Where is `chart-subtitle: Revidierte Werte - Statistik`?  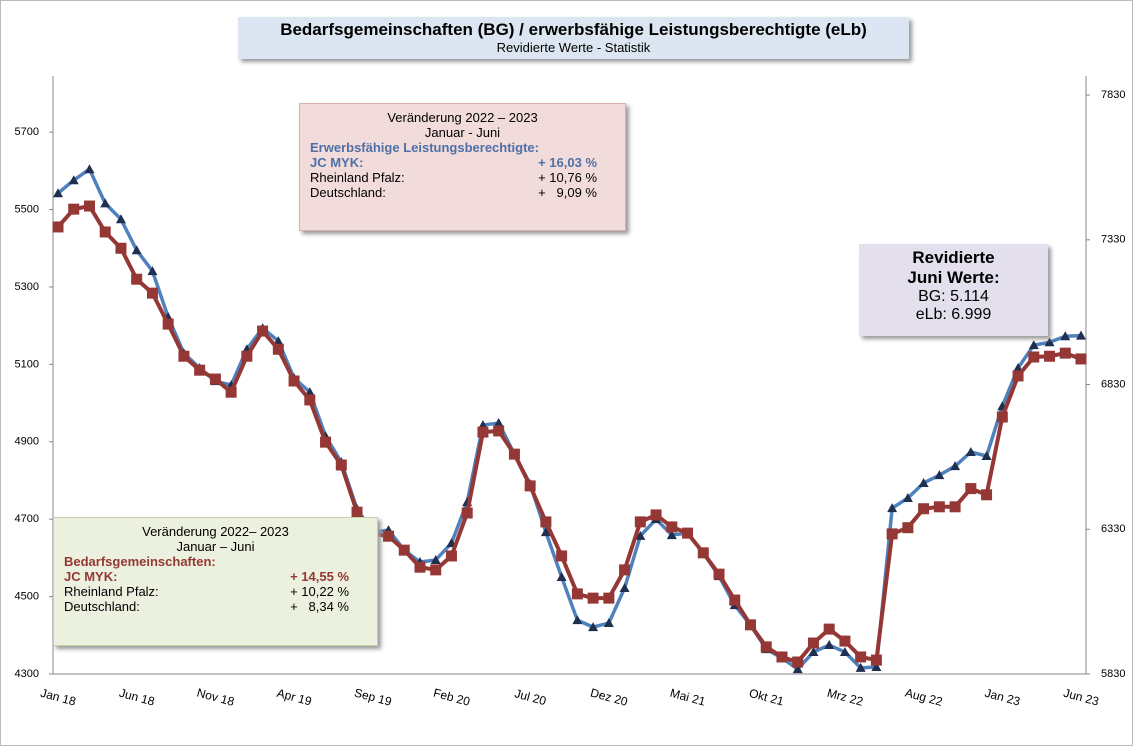 chart-subtitle: Revidierte Werte - Statistik is located at coordinates (573, 47).